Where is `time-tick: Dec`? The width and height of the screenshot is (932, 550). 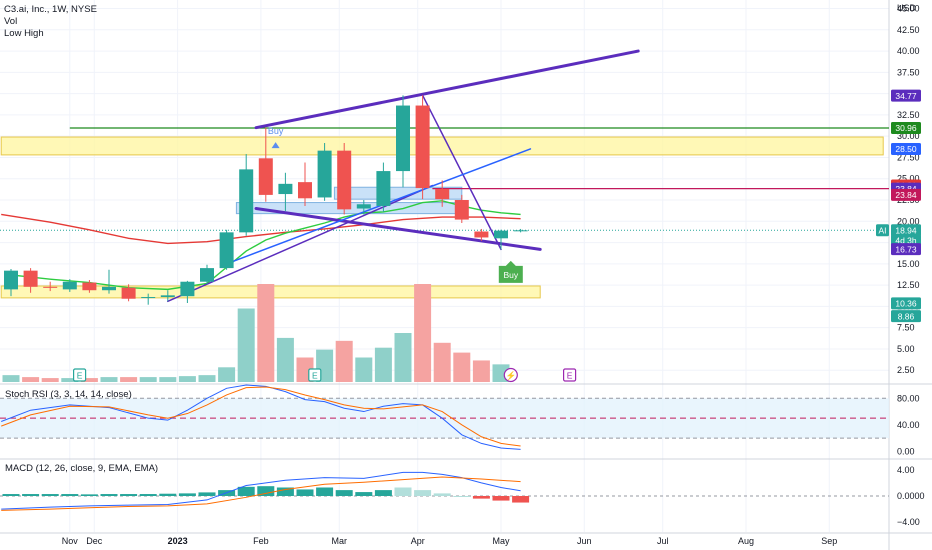 time-tick: Dec is located at coordinates (94, 541).